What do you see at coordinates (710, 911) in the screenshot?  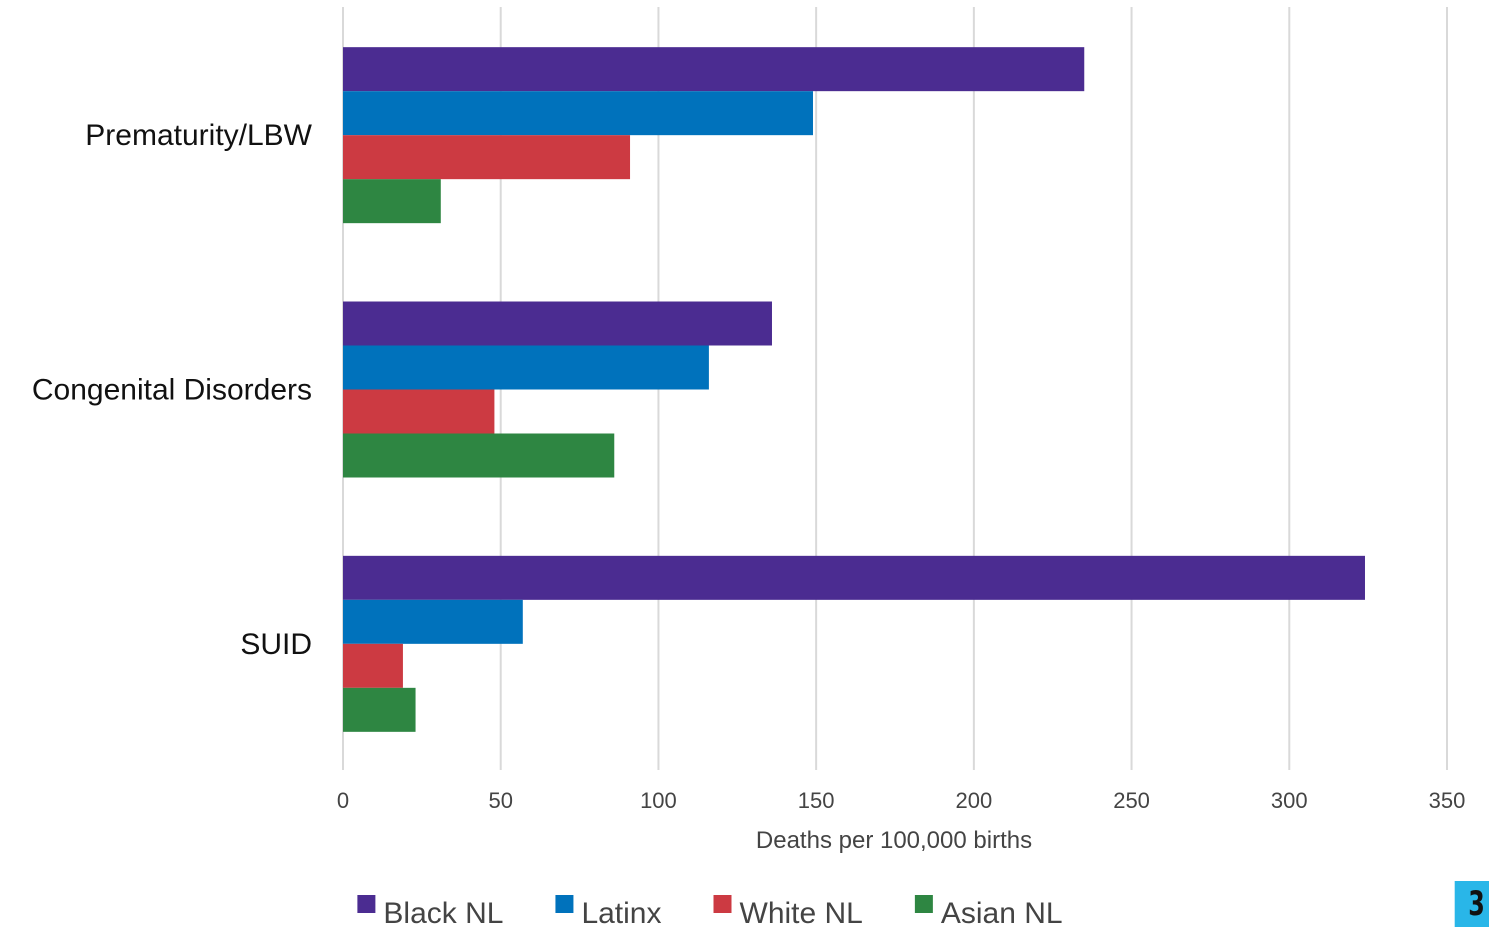 I see `legend: Black NL Latinx White NL Asian NL` at bounding box center [710, 911].